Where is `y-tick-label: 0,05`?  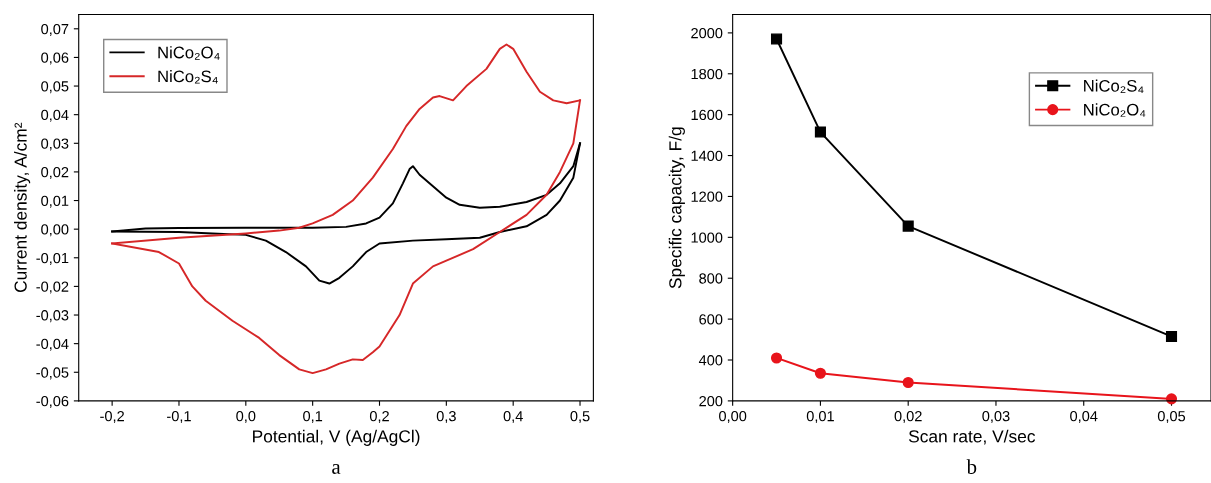 y-tick-label: 0,05 is located at coordinates (55, 87).